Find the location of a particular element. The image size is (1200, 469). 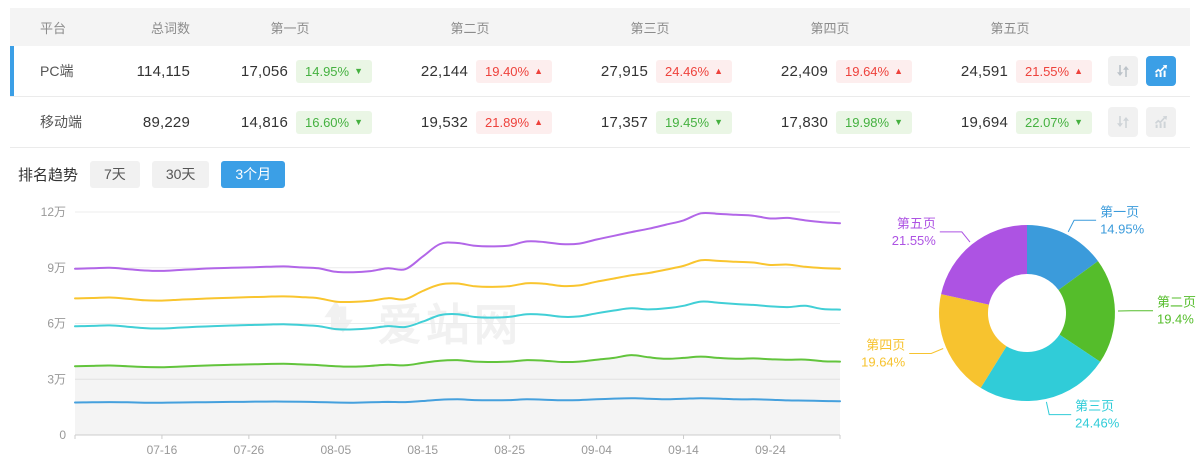

col-header-page1: 第一页 is located at coordinates (290, 28).